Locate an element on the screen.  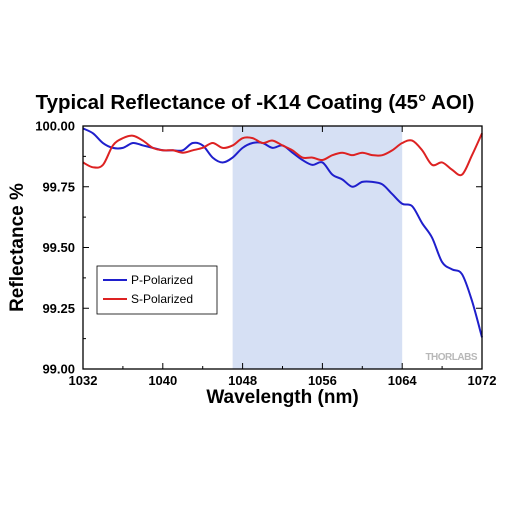
x-tick-label: 1048 is located at coordinates (242, 380).